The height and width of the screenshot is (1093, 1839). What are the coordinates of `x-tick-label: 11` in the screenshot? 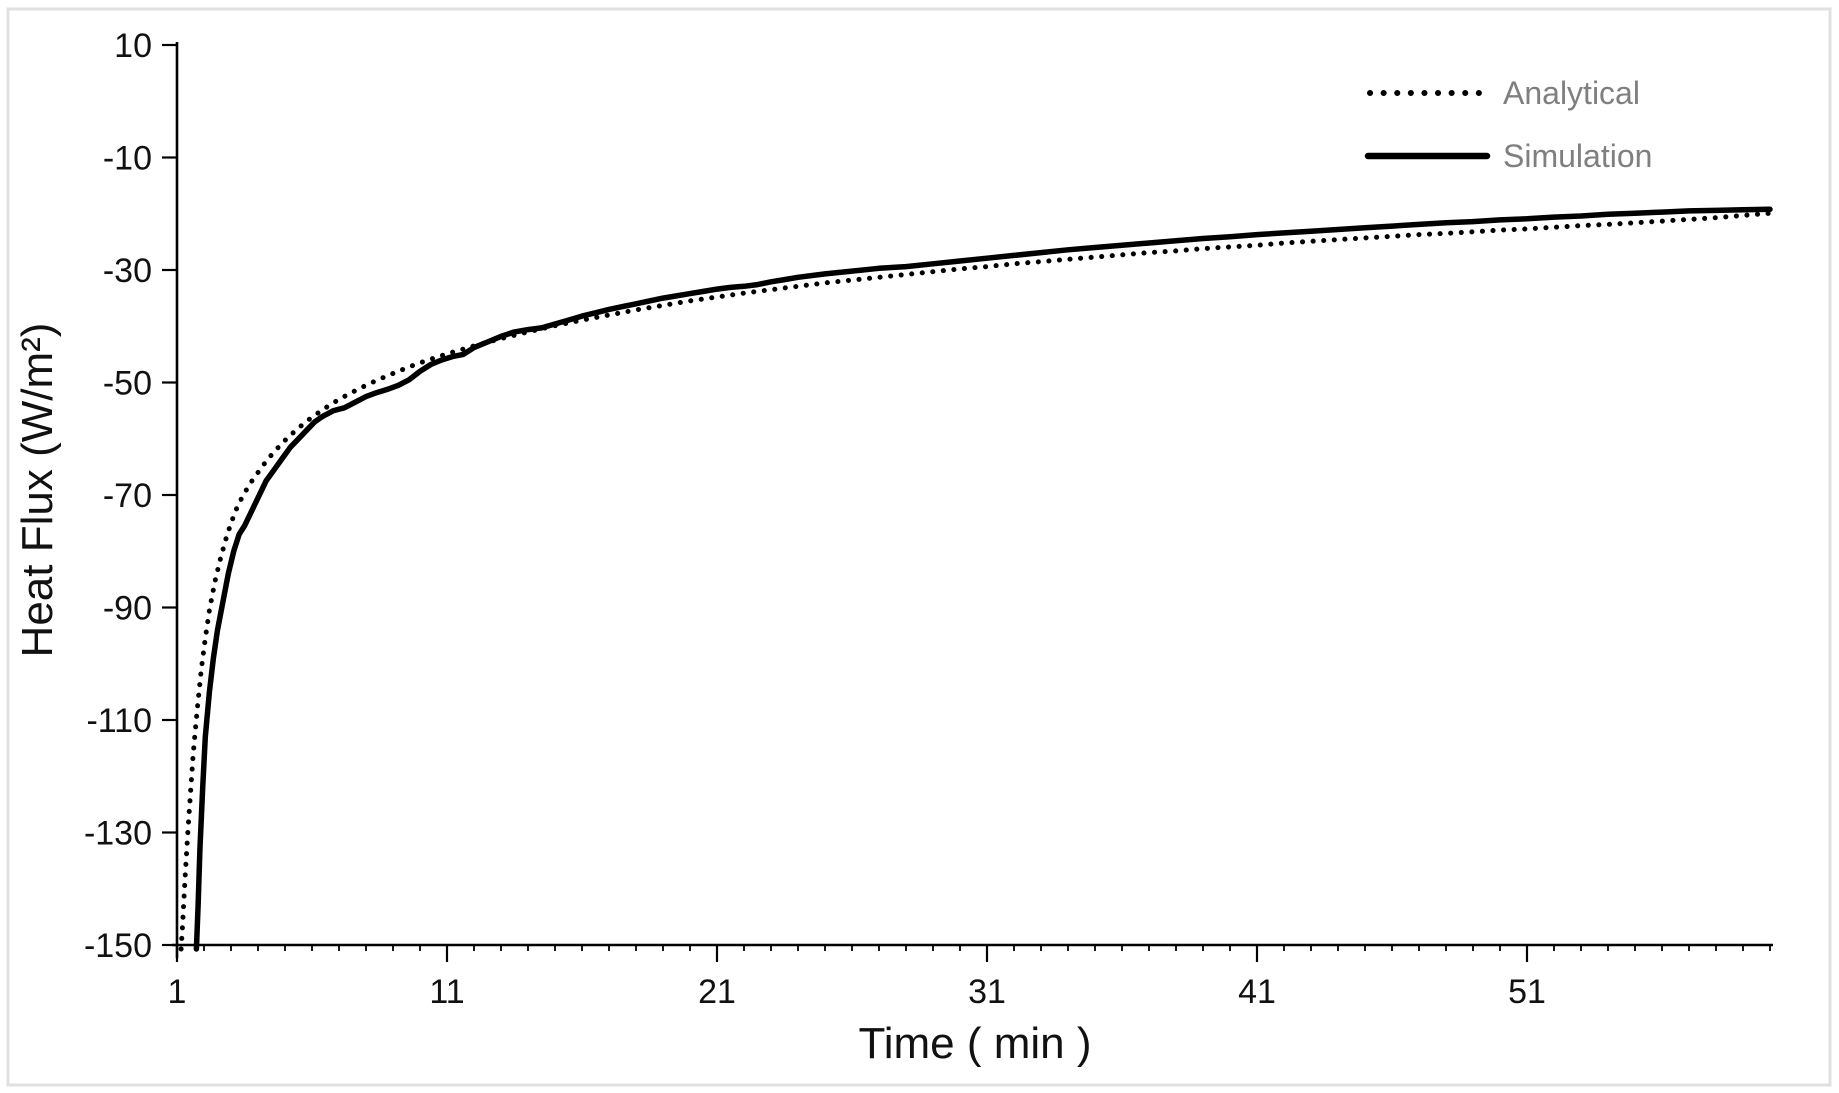 It's located at (446, 992).